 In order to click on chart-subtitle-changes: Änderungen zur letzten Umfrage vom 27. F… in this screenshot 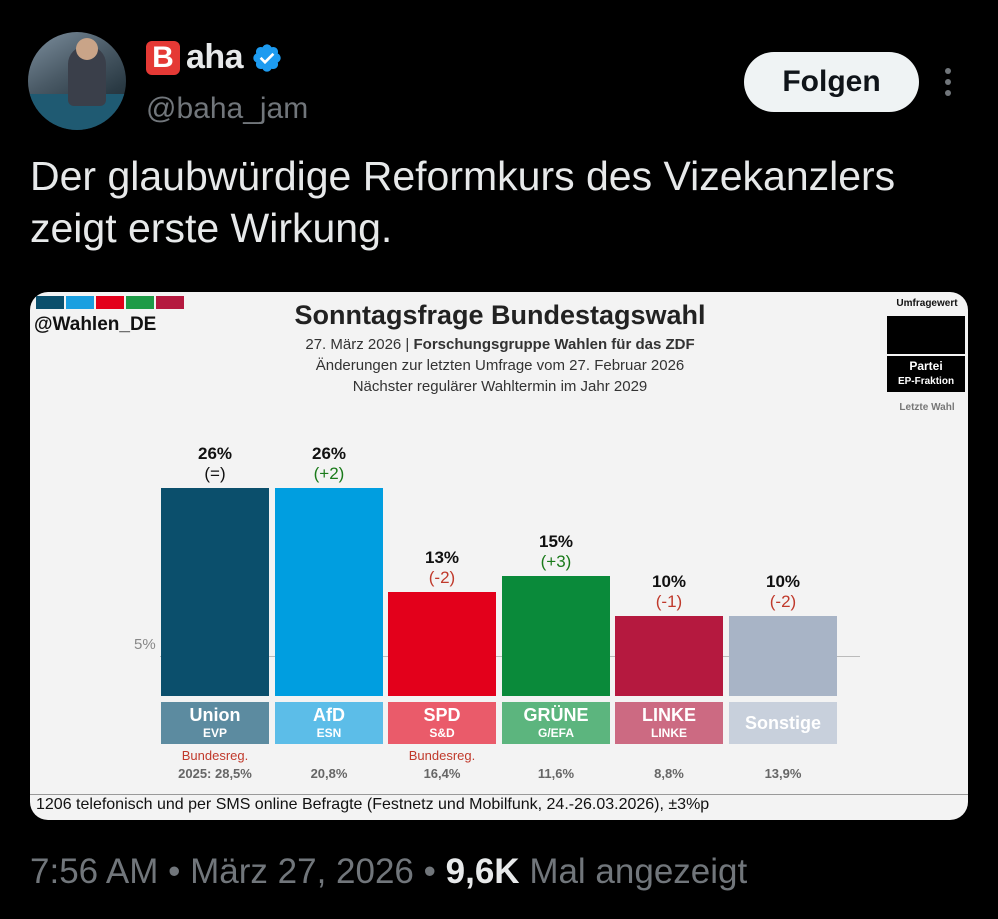, I will do `click(500, 365)`.